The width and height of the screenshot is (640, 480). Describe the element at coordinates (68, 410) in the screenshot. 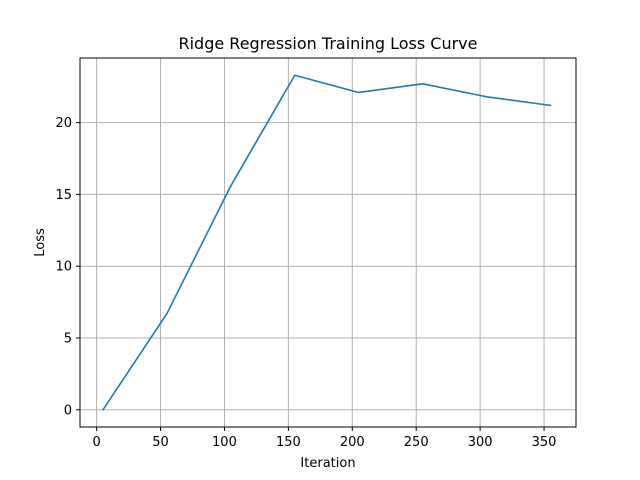

I see `y-tick-label: 0` at that location.